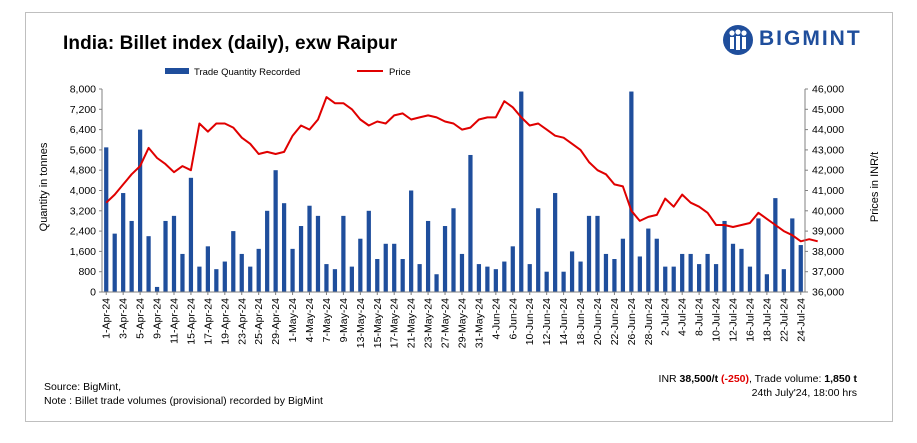 This screenshot has height=443, width=917. What do you see at coordinates (395, 323) in the screenshot?
I see `x-tick-label: 17-May-24` at bounding box center [395, 323].